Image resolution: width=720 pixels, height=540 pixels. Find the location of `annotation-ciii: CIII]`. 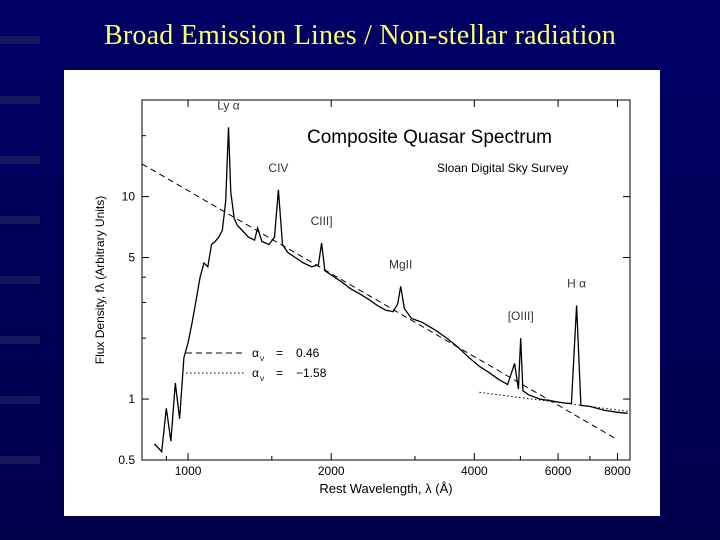

annotation-ciii: CIII] is located at coordinates (322, 221).